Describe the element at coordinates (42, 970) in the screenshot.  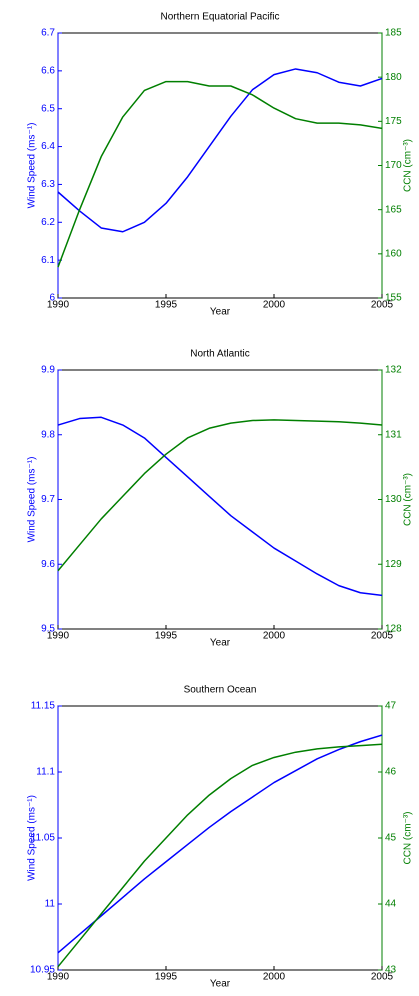
I see `y-tick-label: 10.95` at that location.